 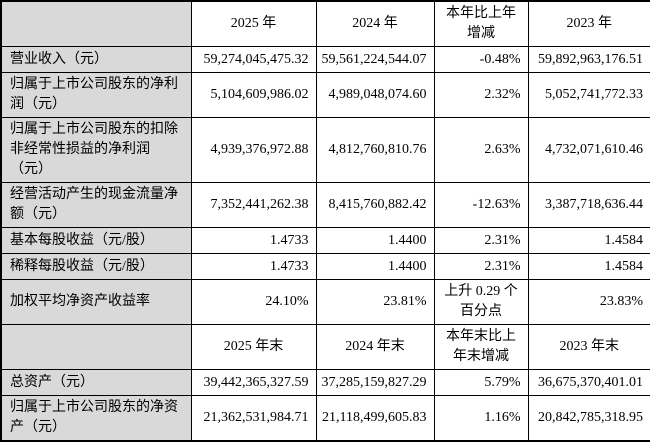 What do you see at coordinates (253, 205) in the screenshot?
I see `cell-2025: 7,352,441,262.38` at bounding box center [253, 205].